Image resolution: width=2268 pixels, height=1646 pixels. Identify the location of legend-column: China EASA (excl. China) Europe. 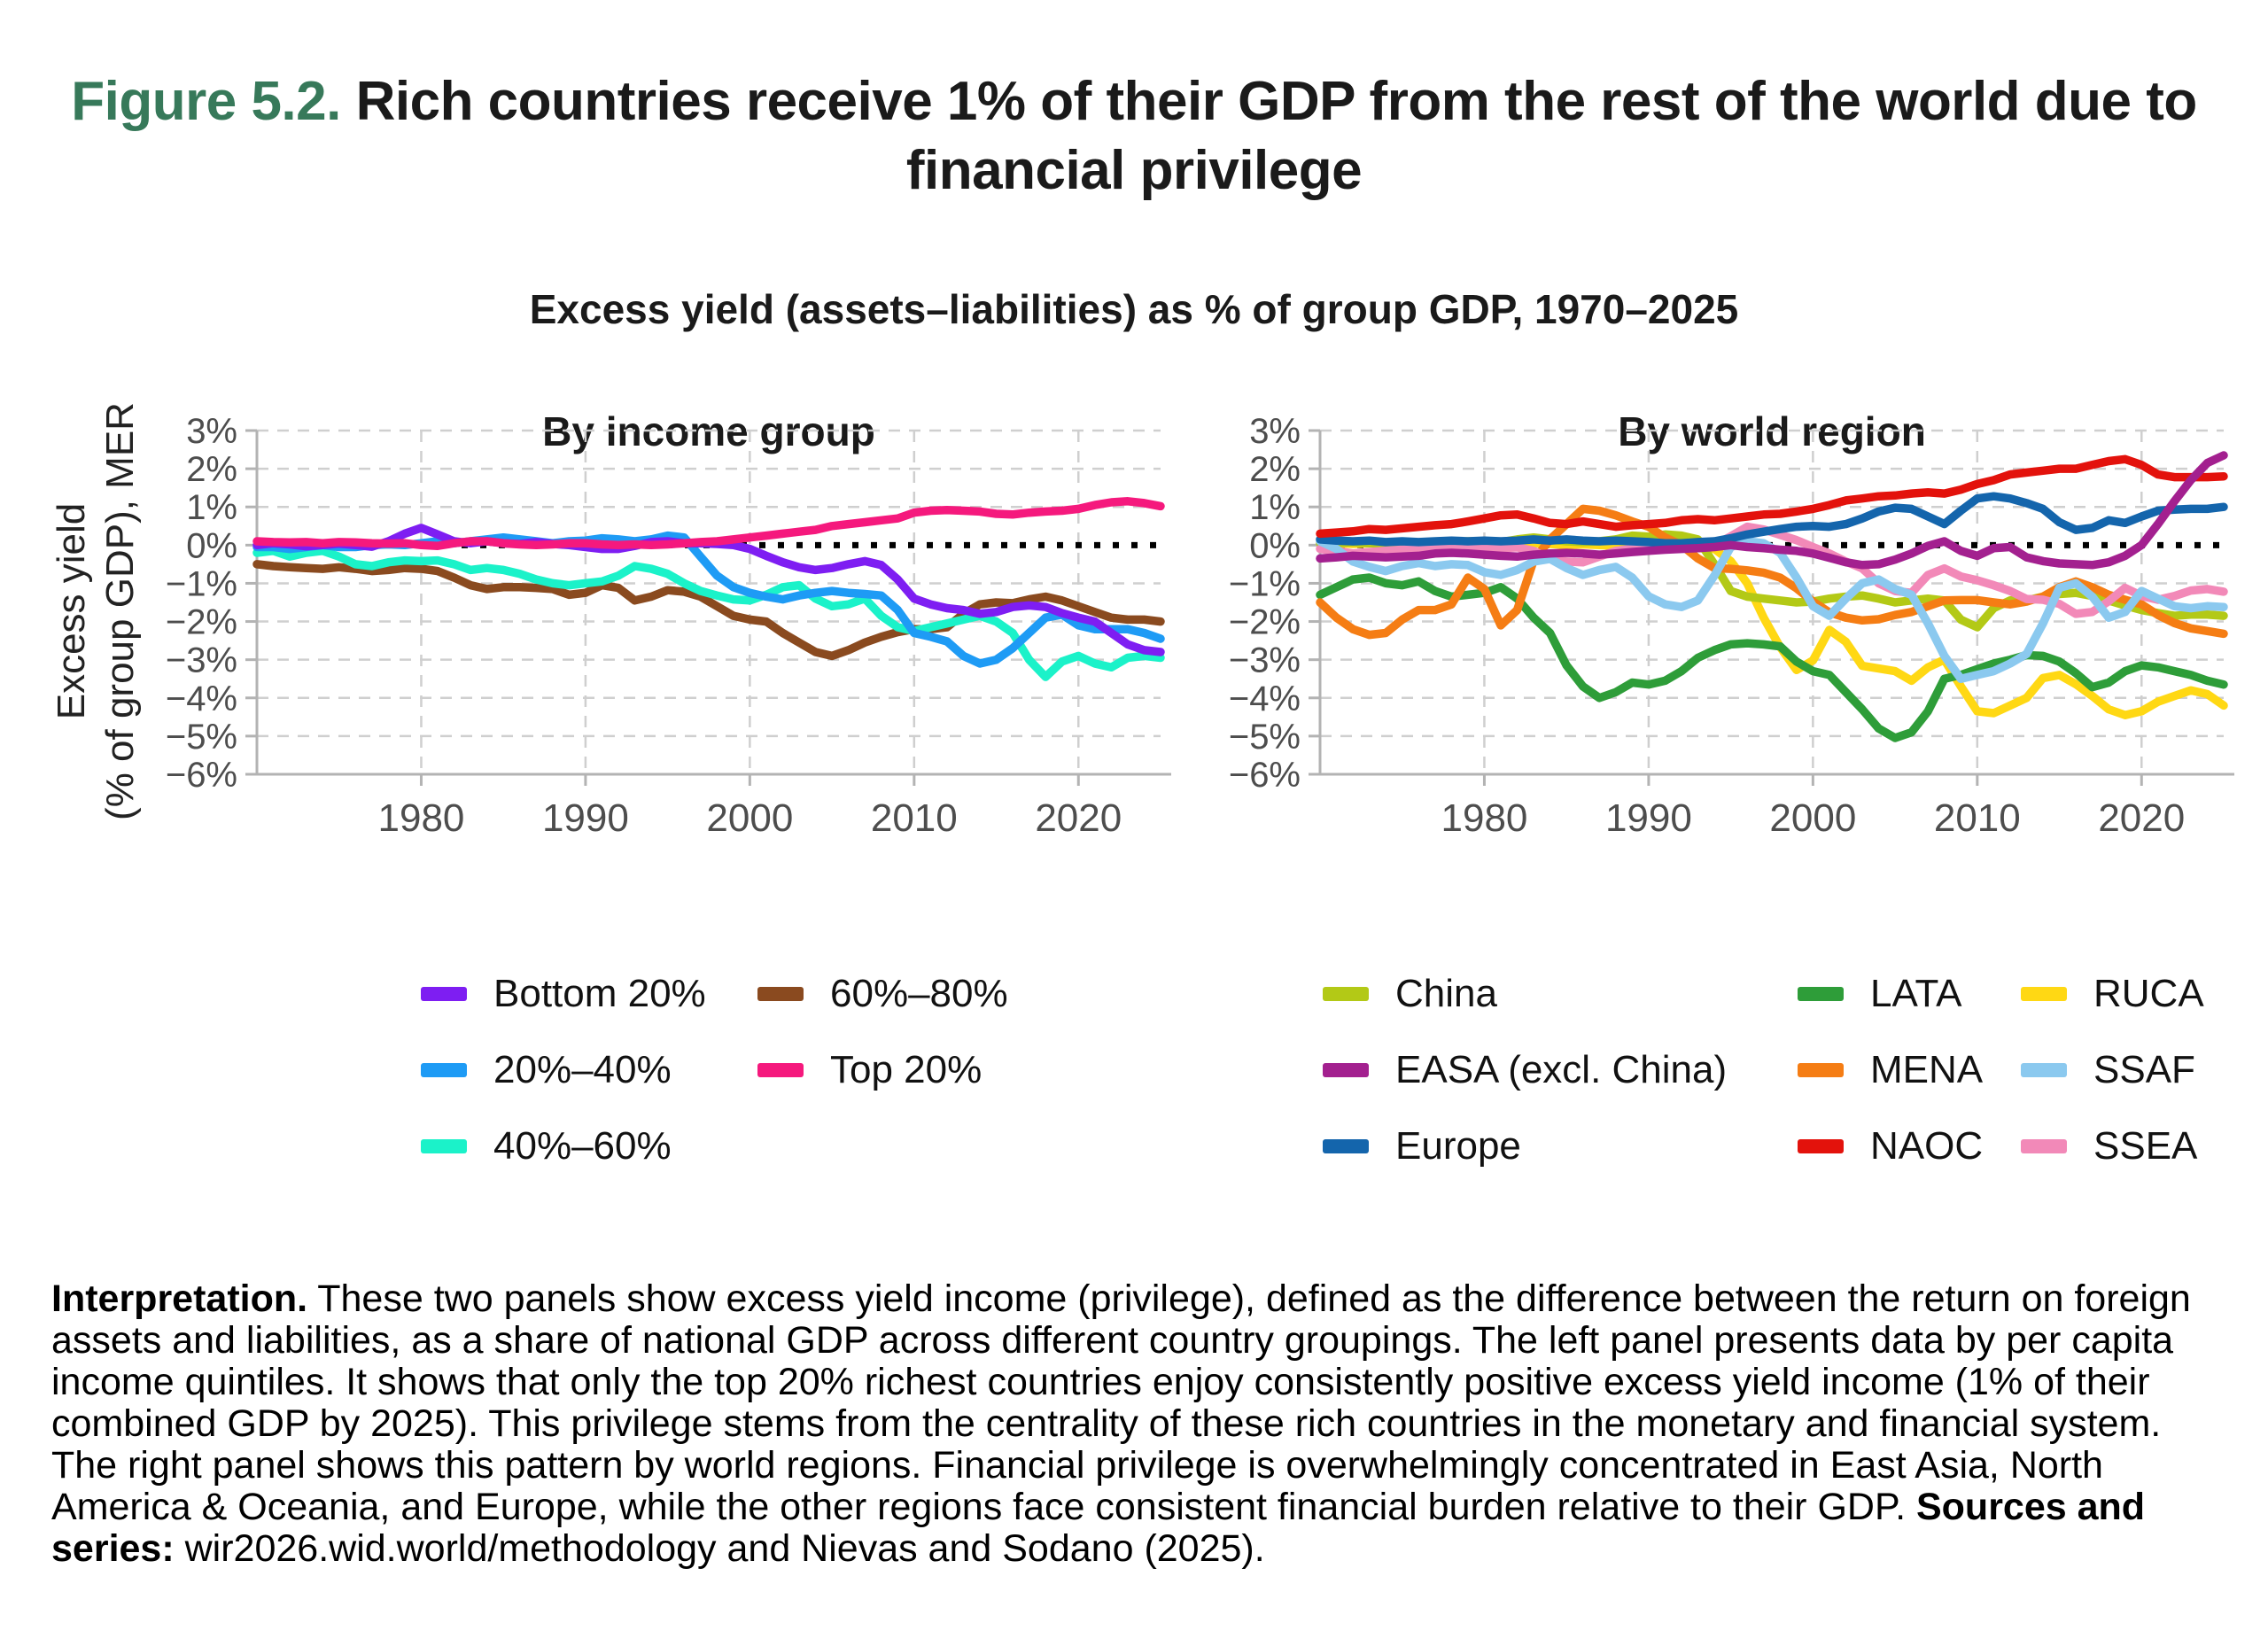
(1525, 1070).